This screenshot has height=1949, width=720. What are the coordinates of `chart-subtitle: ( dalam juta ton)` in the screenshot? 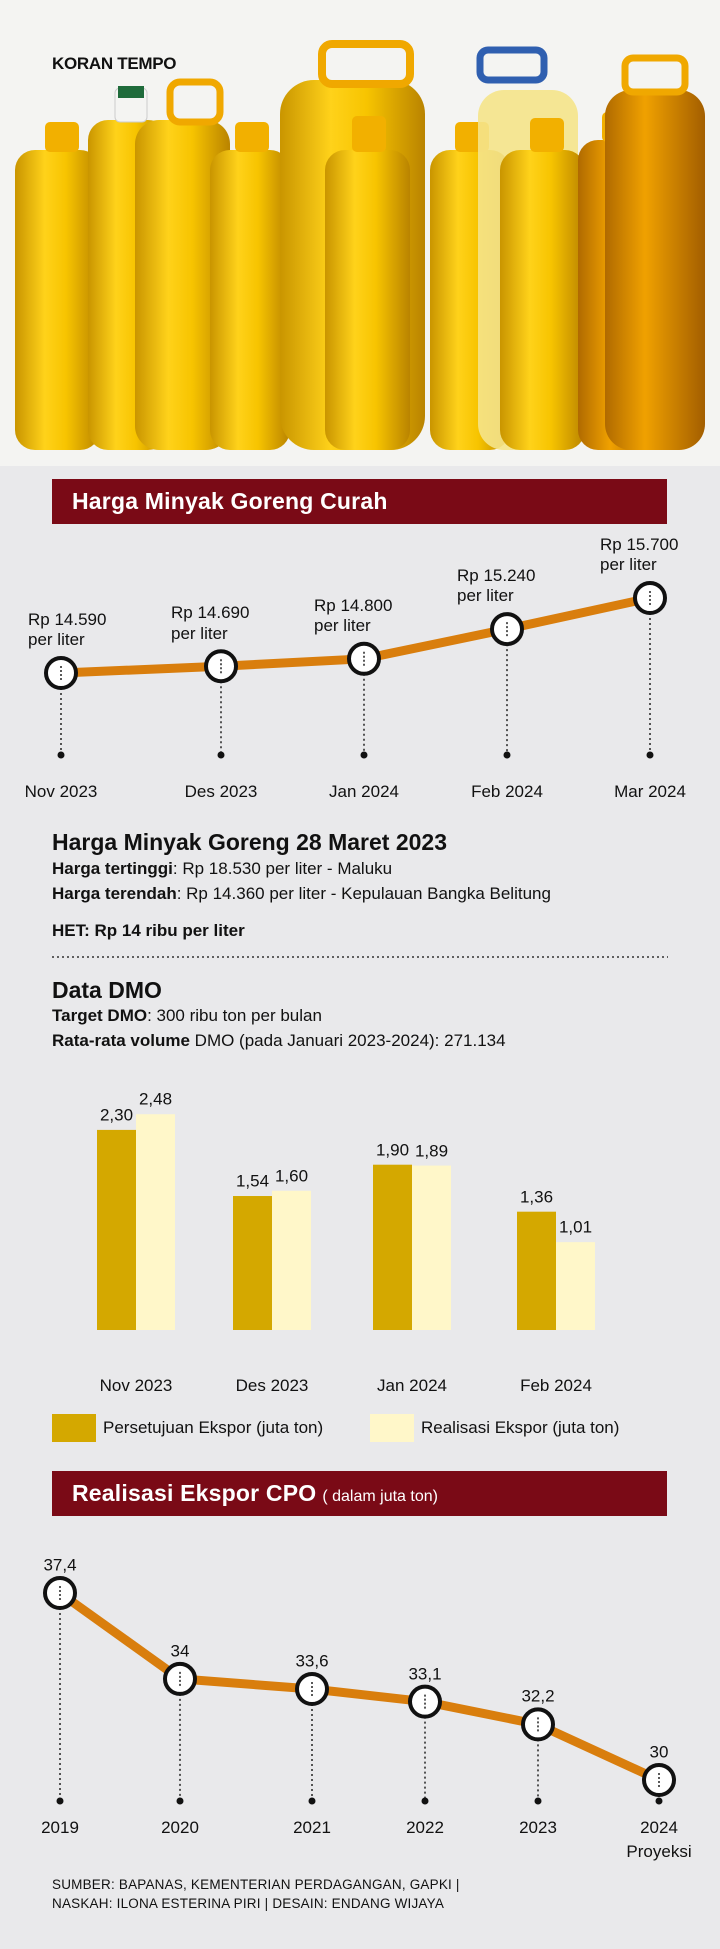 It's located at (380, 1496).